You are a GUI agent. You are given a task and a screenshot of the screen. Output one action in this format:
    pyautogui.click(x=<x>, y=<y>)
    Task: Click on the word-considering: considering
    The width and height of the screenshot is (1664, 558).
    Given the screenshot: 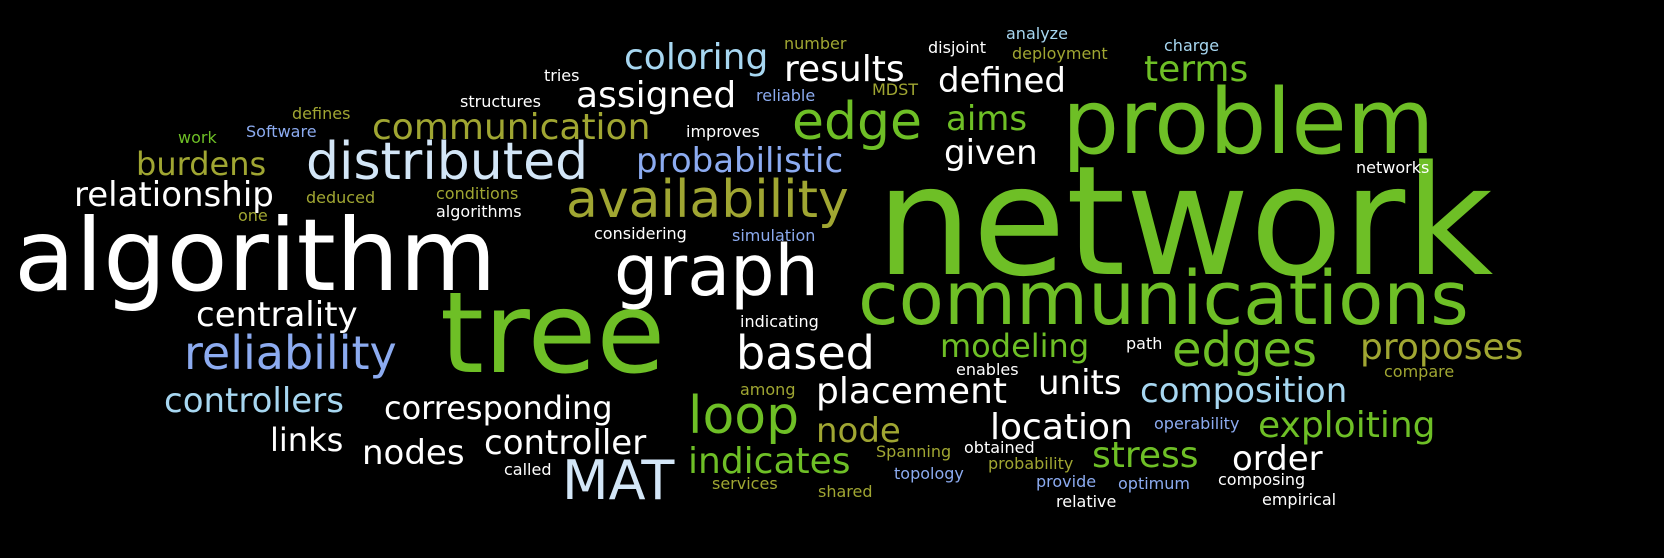 What is the action you would take?
    pyautogui.click(x=640, y=233)
    